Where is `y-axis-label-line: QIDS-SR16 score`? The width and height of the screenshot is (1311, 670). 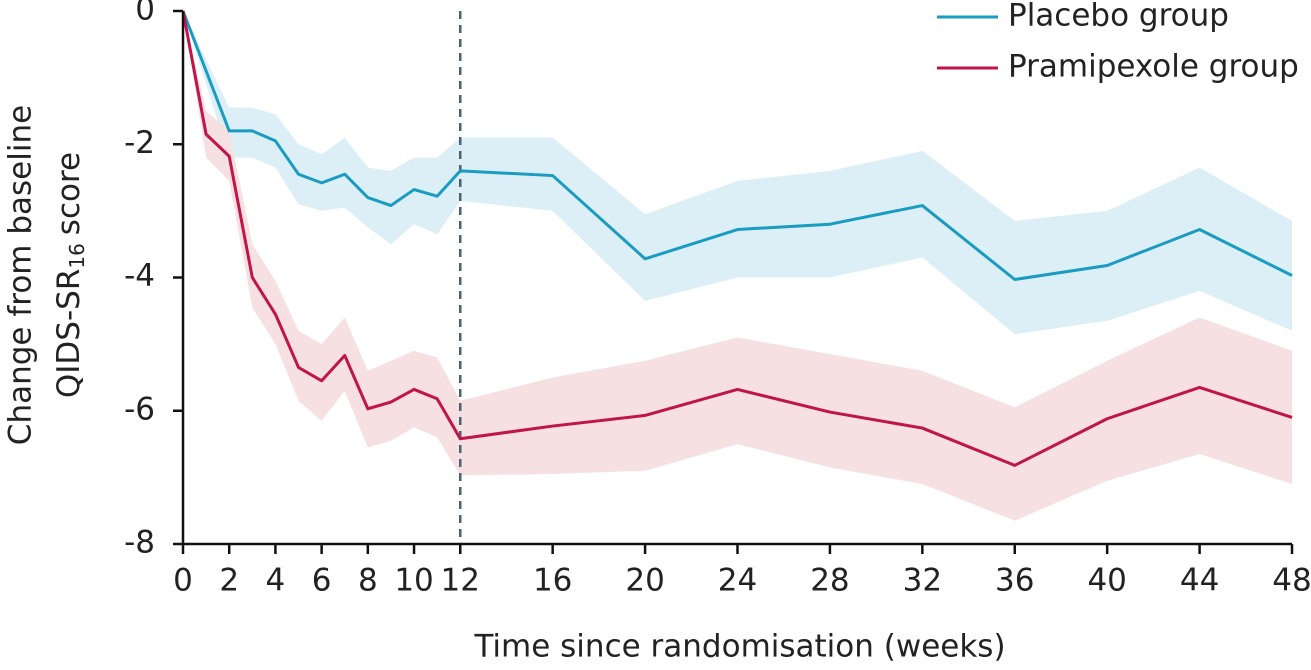 y-axis-label-line: QIDS-SR16 score is located at coordinates (70, 275).